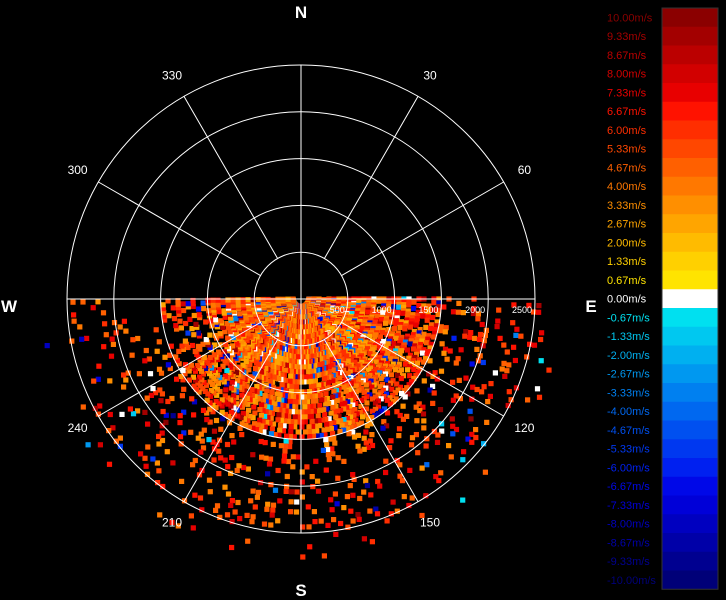 The width and height of the screenshot is (726, 600). I want to click on range-labels: 500 1000 1500 2000 2500, so click(431, 310).